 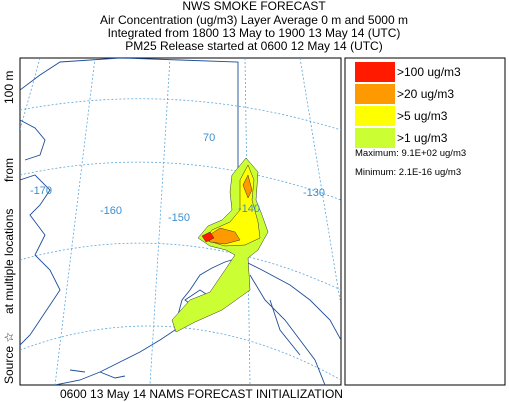 I want to click on legend: >100 ug/m3 >20 ug/m3 >5 ug/m3 >1 ug/m3, so click(x=408, y=105).